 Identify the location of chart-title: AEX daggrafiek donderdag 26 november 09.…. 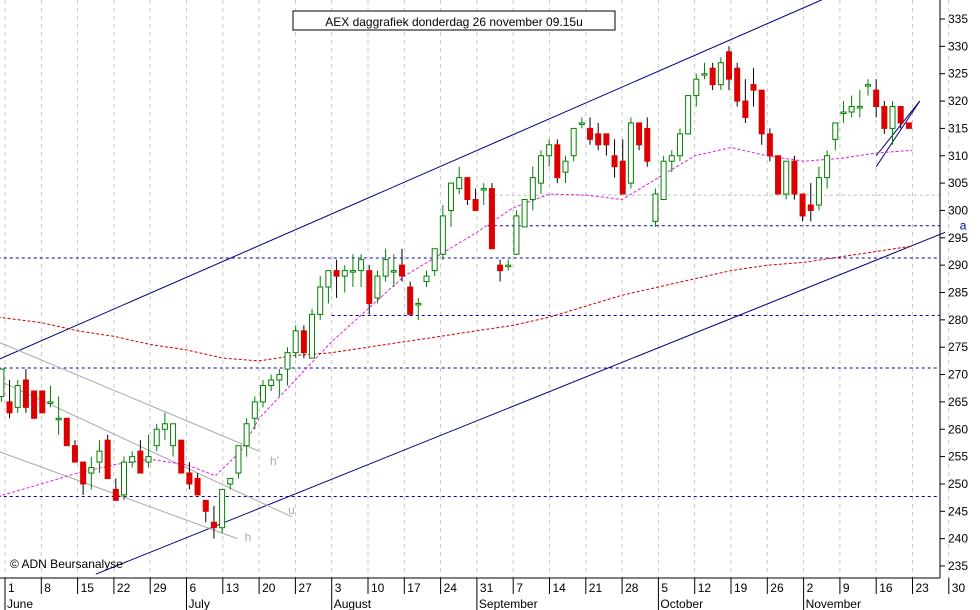
(454, 22).